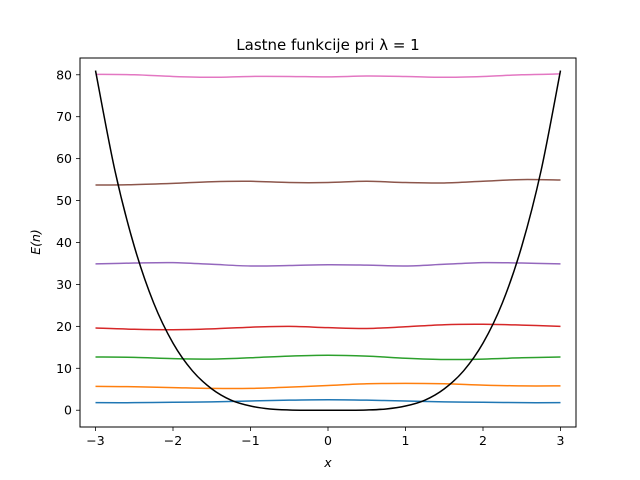  Describe the element at coordinates (327, 462) in the screenshot. I see `x-axis-label: x` at that location.